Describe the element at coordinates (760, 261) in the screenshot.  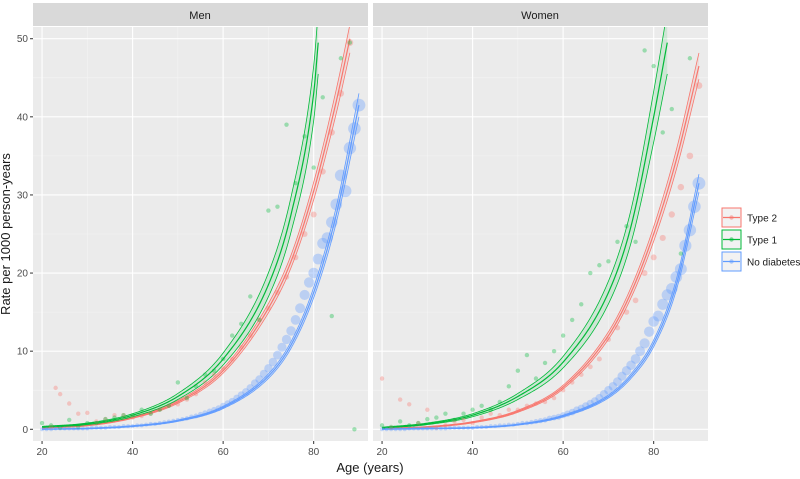
I see `legend-item-no-diabetes: No diabetes` at that location.